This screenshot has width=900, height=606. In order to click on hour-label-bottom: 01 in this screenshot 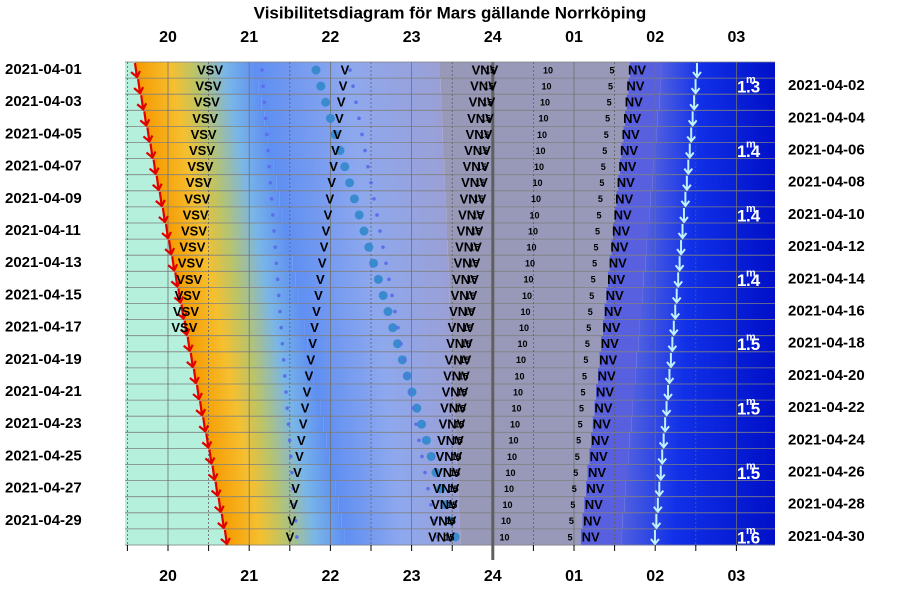, I will do `click(574, 576)`.